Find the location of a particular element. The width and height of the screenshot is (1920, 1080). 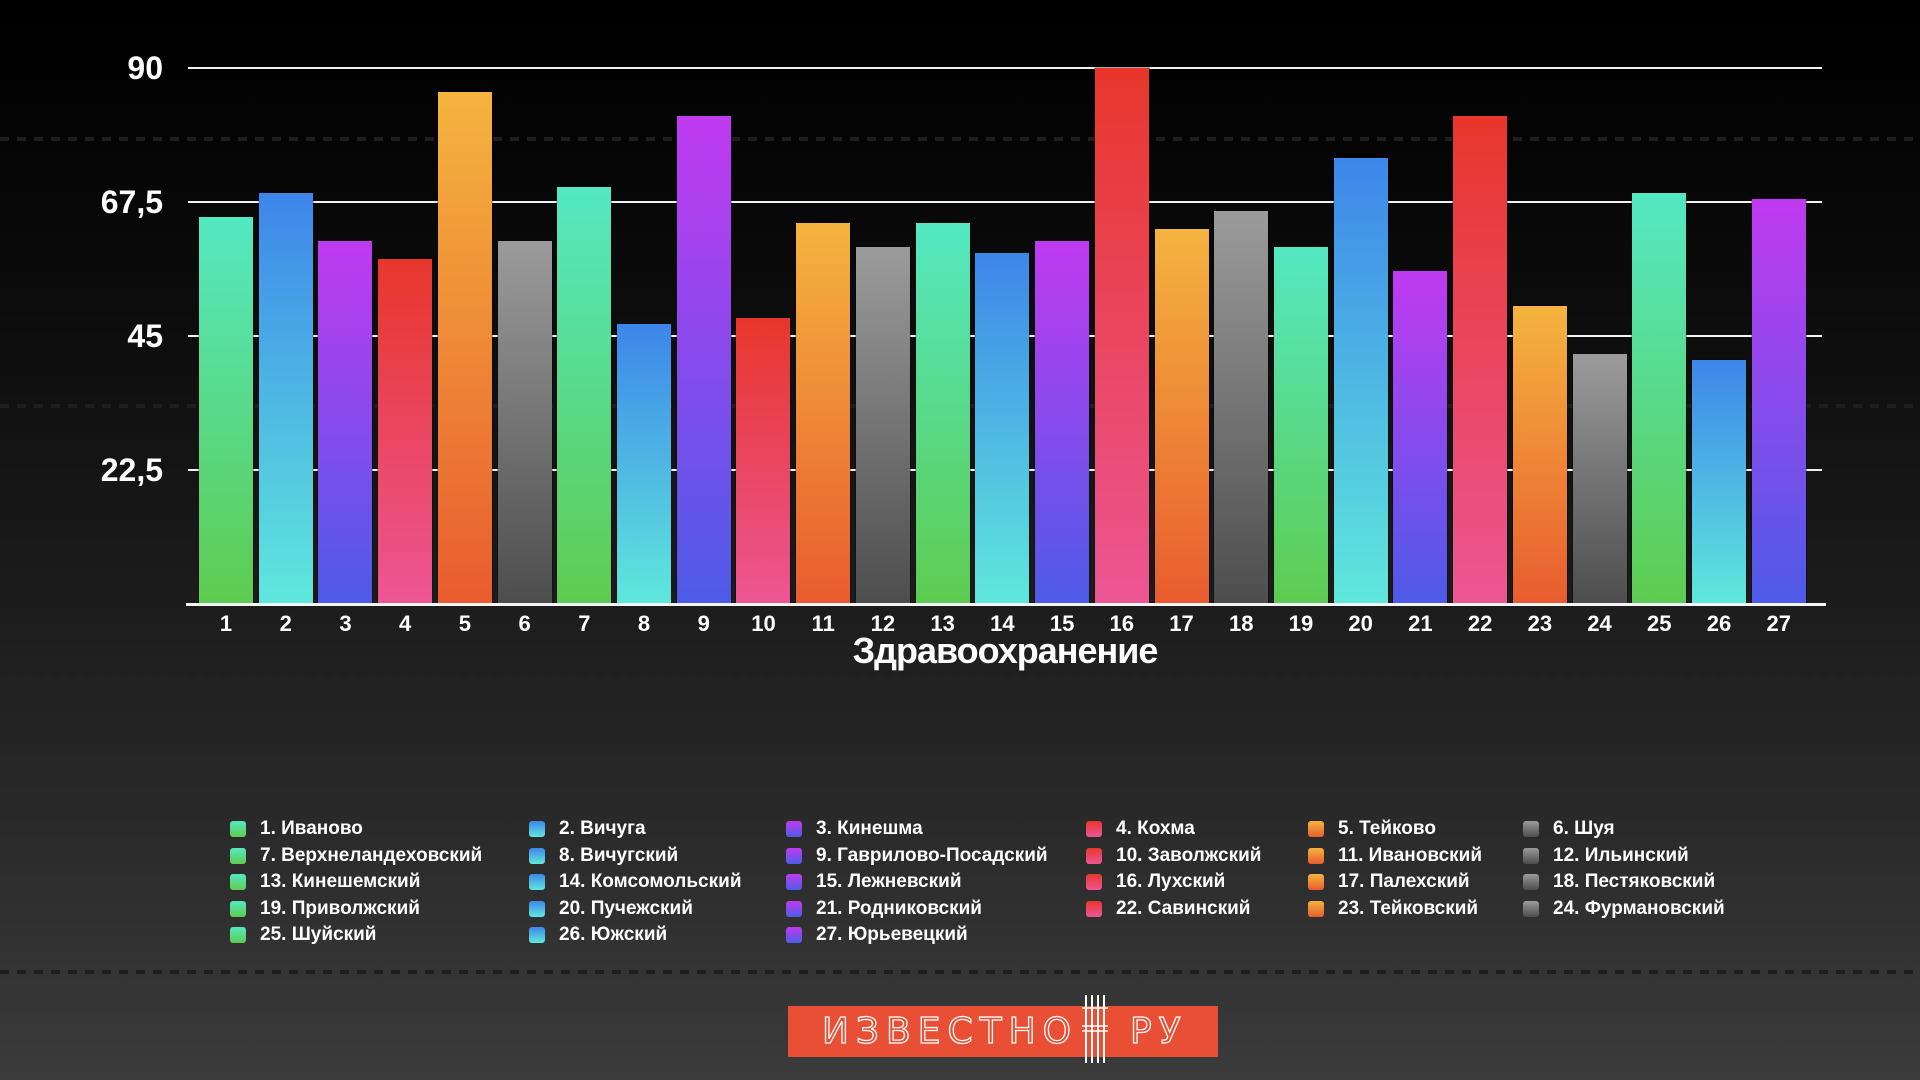

legend-item-24: 24. Фурмановский is located at coordinates (1624, 909).